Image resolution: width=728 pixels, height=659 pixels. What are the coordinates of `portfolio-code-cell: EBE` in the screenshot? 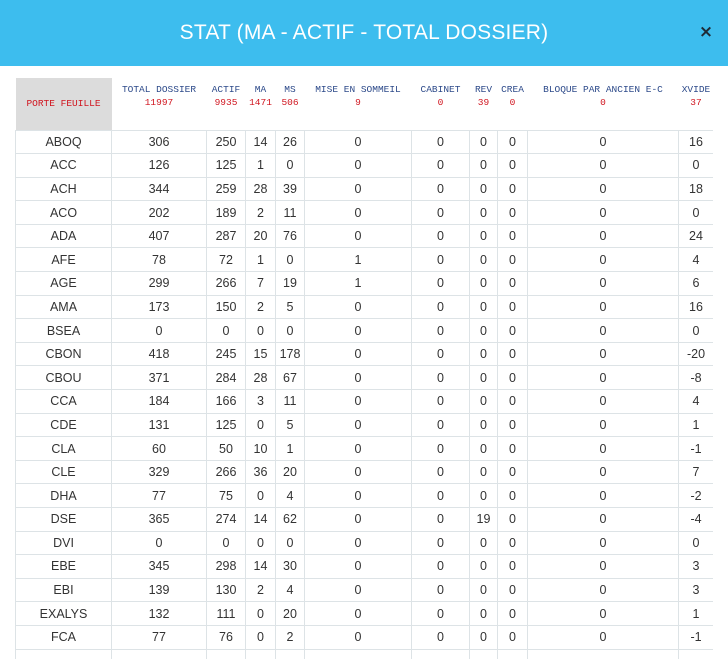 It's located at (63, 566).